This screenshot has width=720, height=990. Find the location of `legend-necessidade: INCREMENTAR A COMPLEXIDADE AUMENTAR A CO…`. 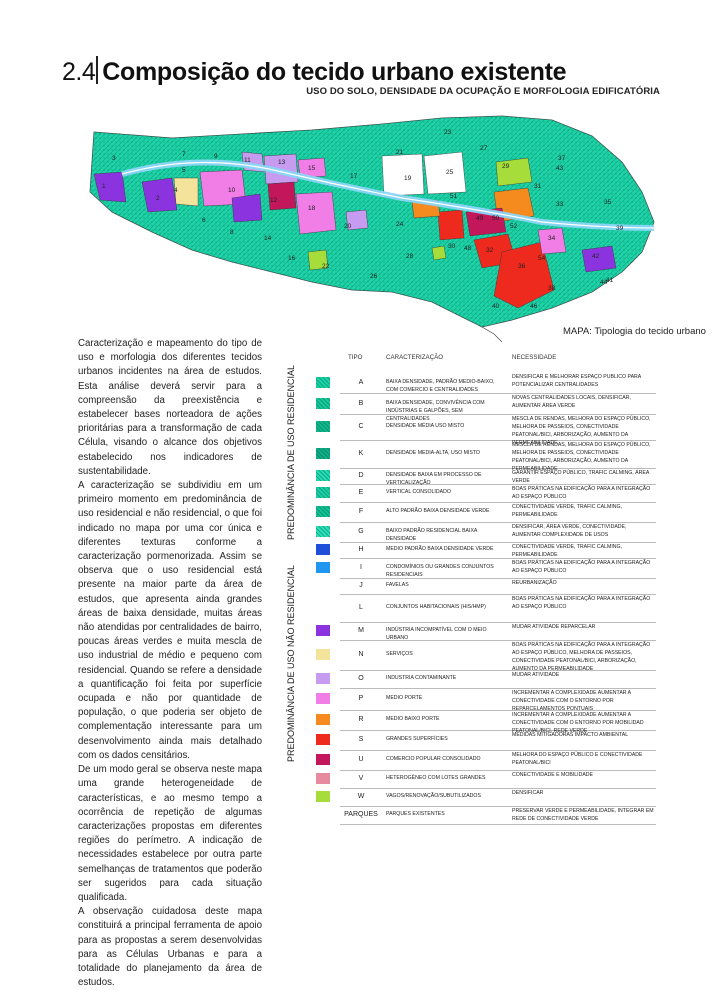

legend-necessidade: INCREMENTAR A COMPLEXIDADE AUMENTAR A CO… is located at coordinates (578, 723).